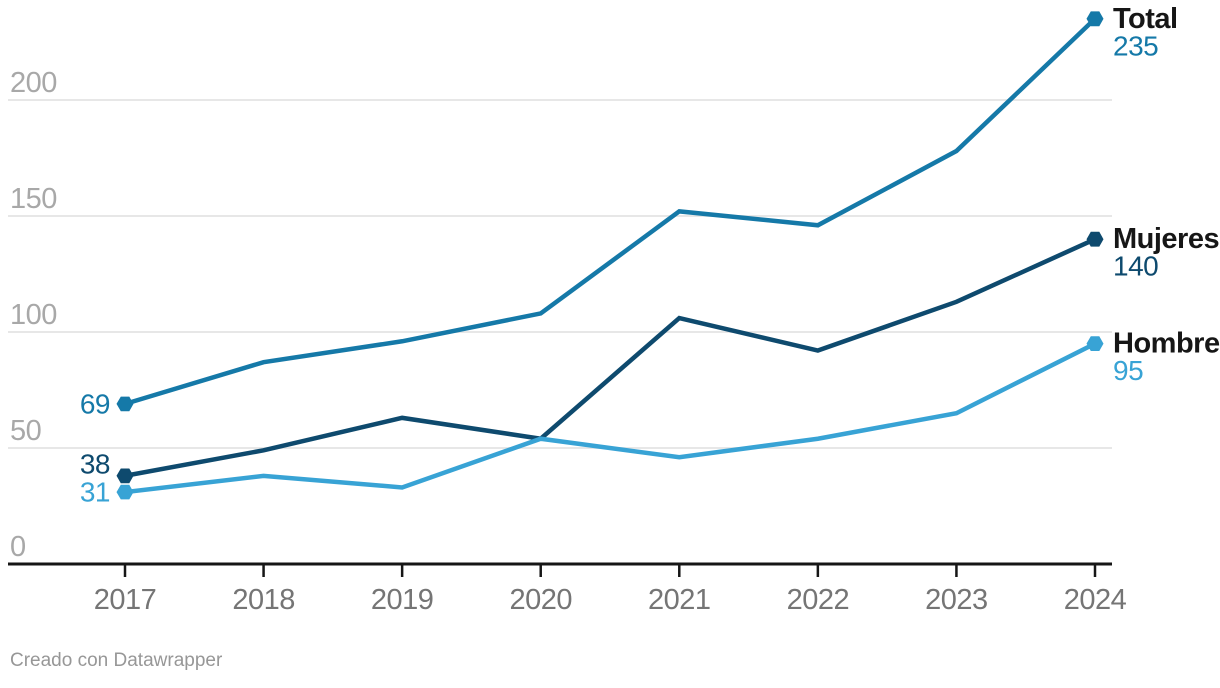 The width and height of the screenshot is (1220, 688). What do you see at coordinates (125, 600) in the screenshot?
I see `x-tick-label: 2017` at bounding box center [125, 600].